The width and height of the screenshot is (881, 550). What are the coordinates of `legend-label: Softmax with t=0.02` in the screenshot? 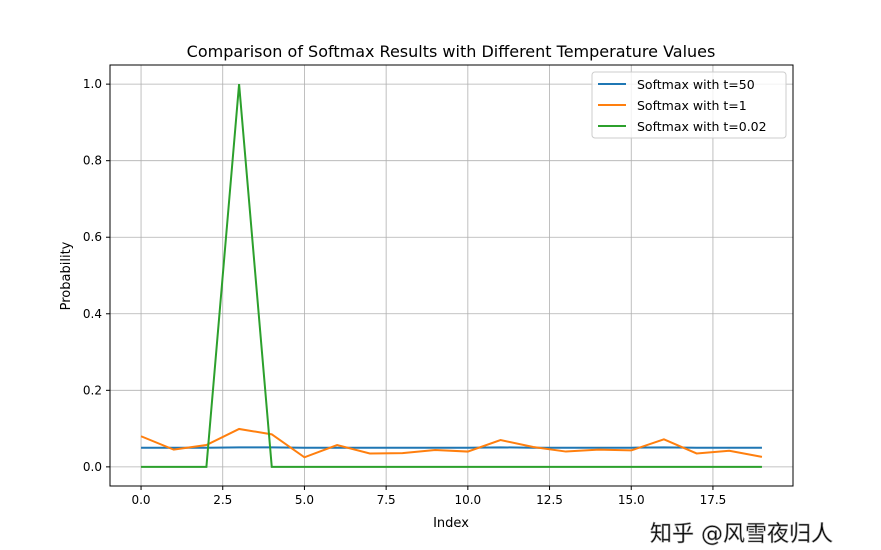 It's located at (702, 126).